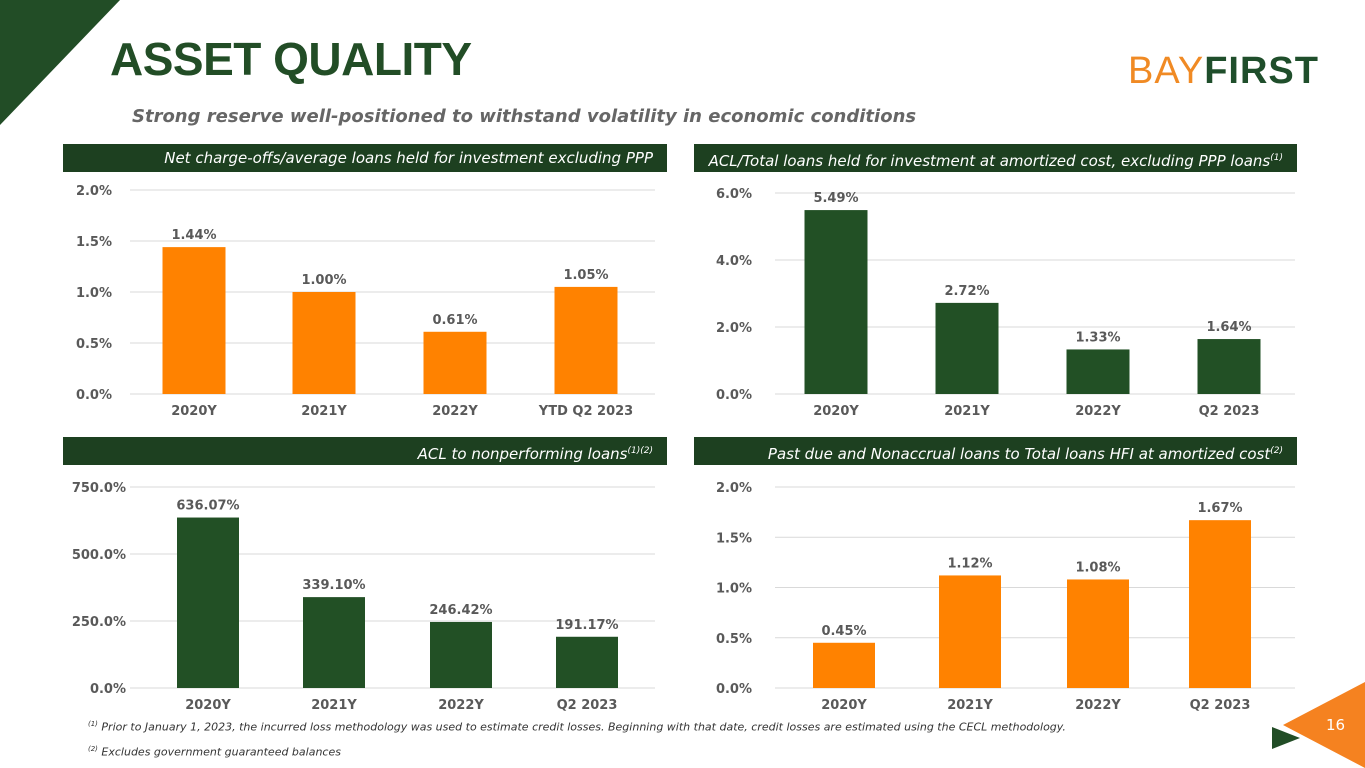 This screenshot has height=768, width=1365. I want to click on chart-3-ytick: 250.0%, so click(99, 622).